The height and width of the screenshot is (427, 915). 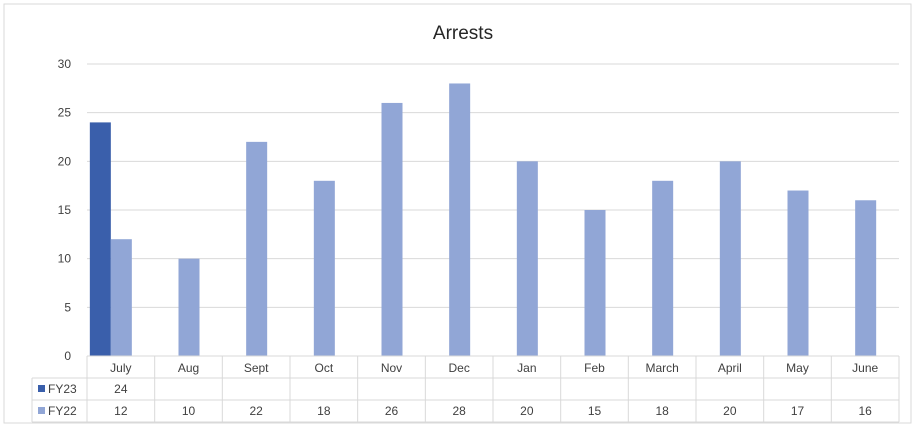 What do you see at coordinates (865, 368) in the screenshot?
I see `x-tick-label: June` at bounding box center [865, 368].